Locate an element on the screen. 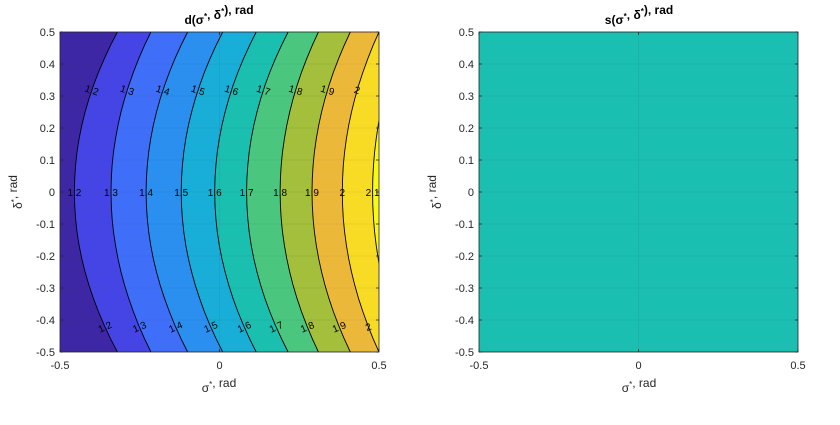  left-y-axis-label: δ*, rad is located at coordinates (15, 192).